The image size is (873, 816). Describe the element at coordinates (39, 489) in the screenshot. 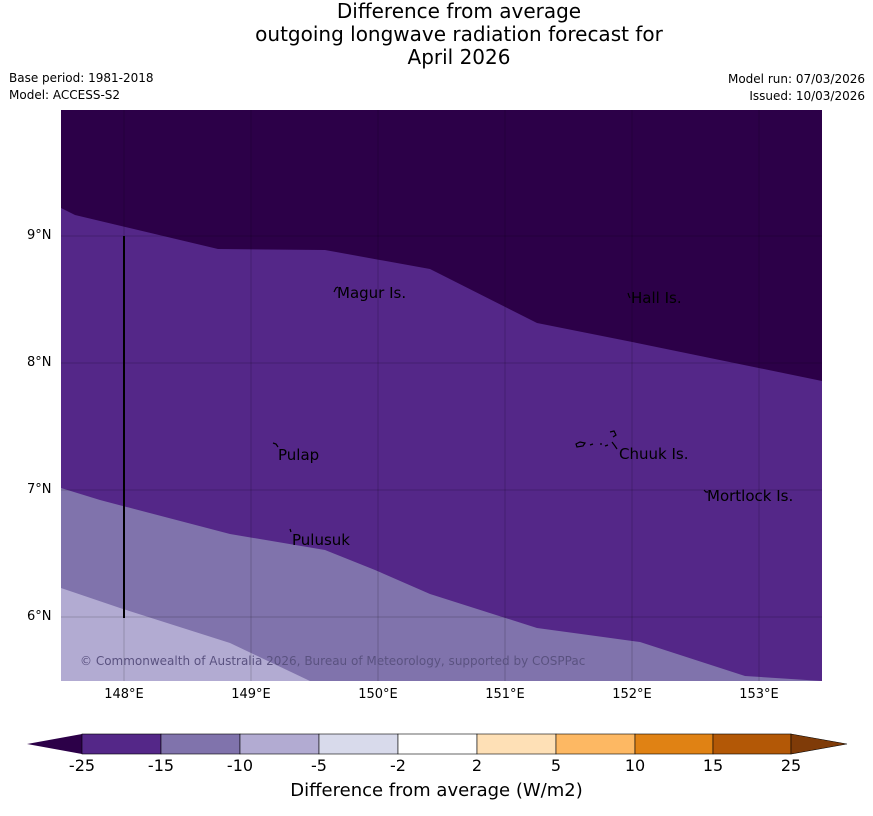

I see `lat-label-7n: 7°N` at that location.